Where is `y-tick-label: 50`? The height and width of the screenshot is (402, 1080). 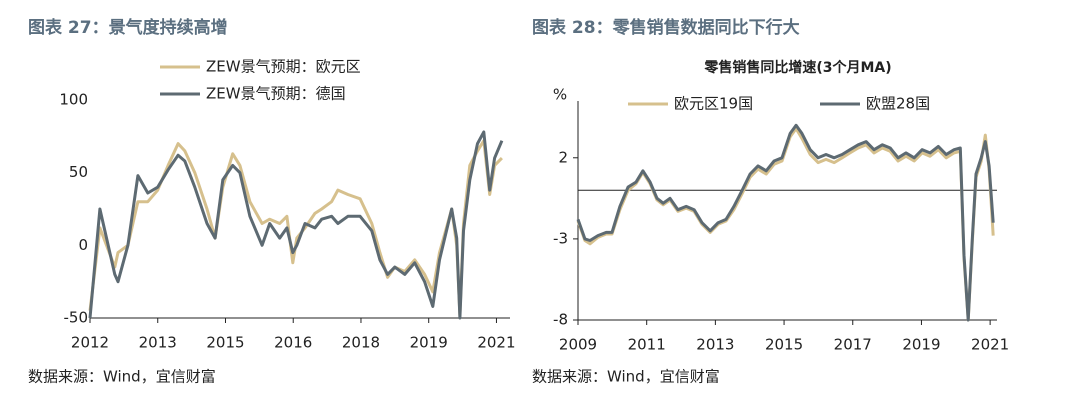 y-tick-label: 50 is located at coordinates (78, 172).